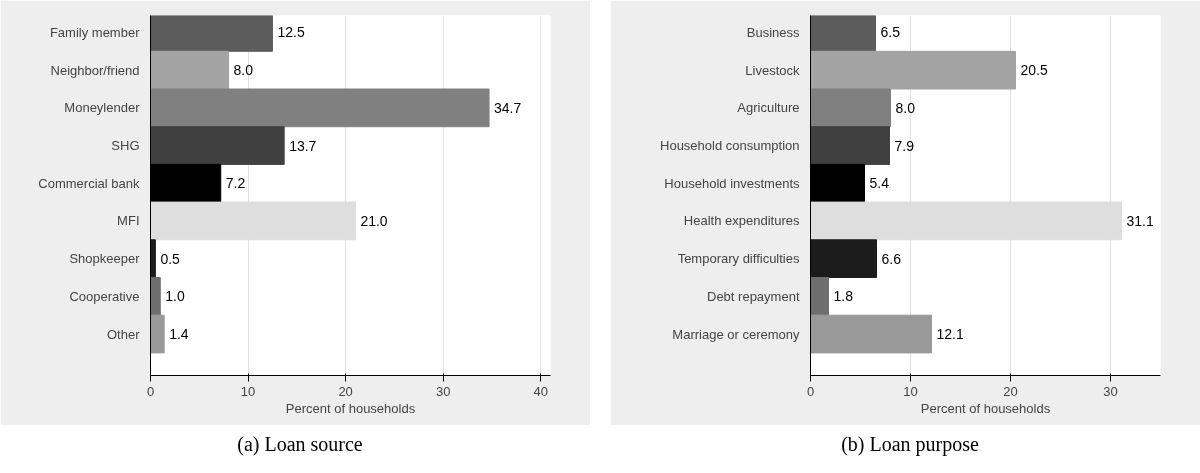 Image resolution: width=1200 pixels, height=473 pixels. I want to click on y-tick-label: Commercial bank, so click(89, 183).